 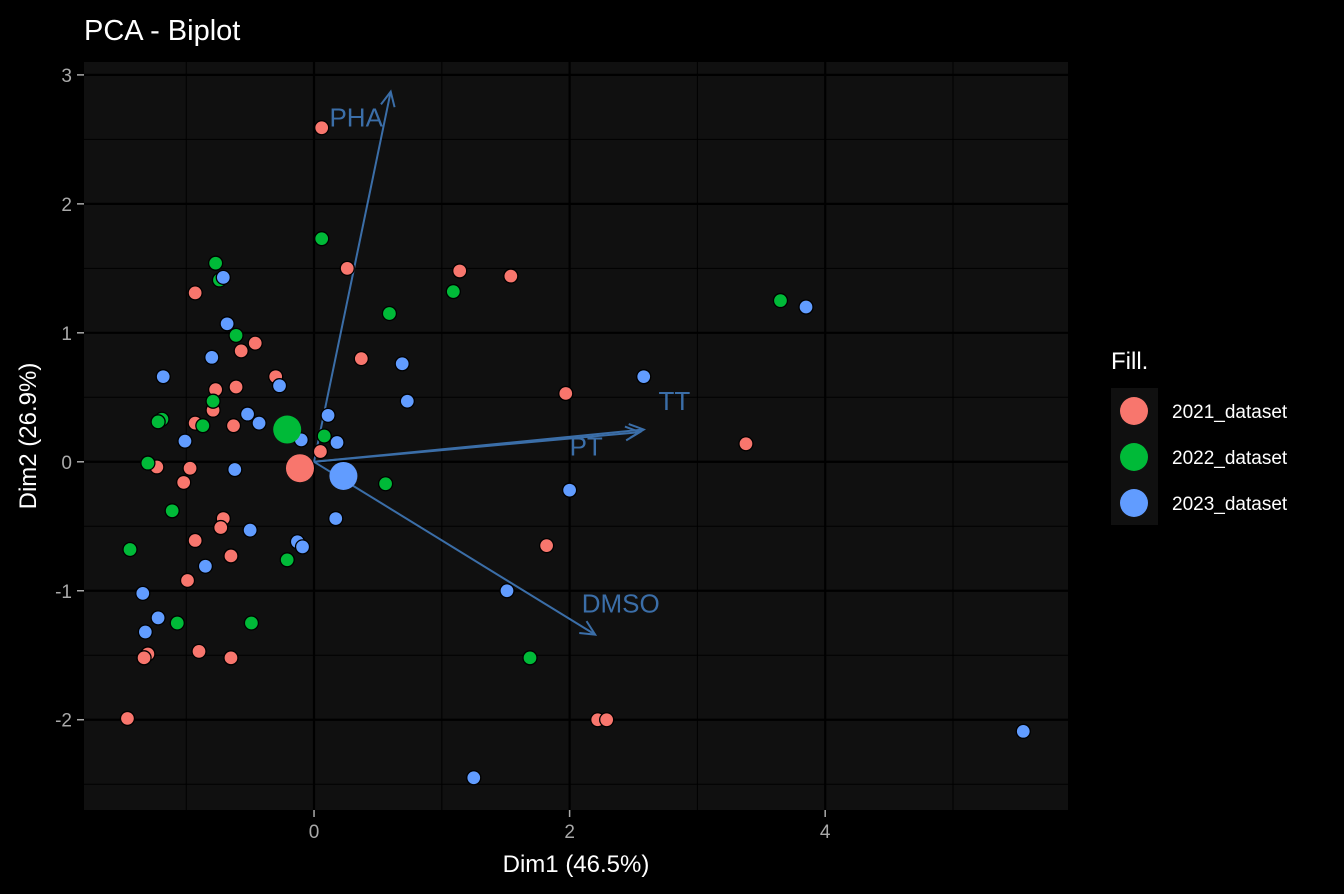 I want to click on arrow-dmso, so click(x=454, y=548).